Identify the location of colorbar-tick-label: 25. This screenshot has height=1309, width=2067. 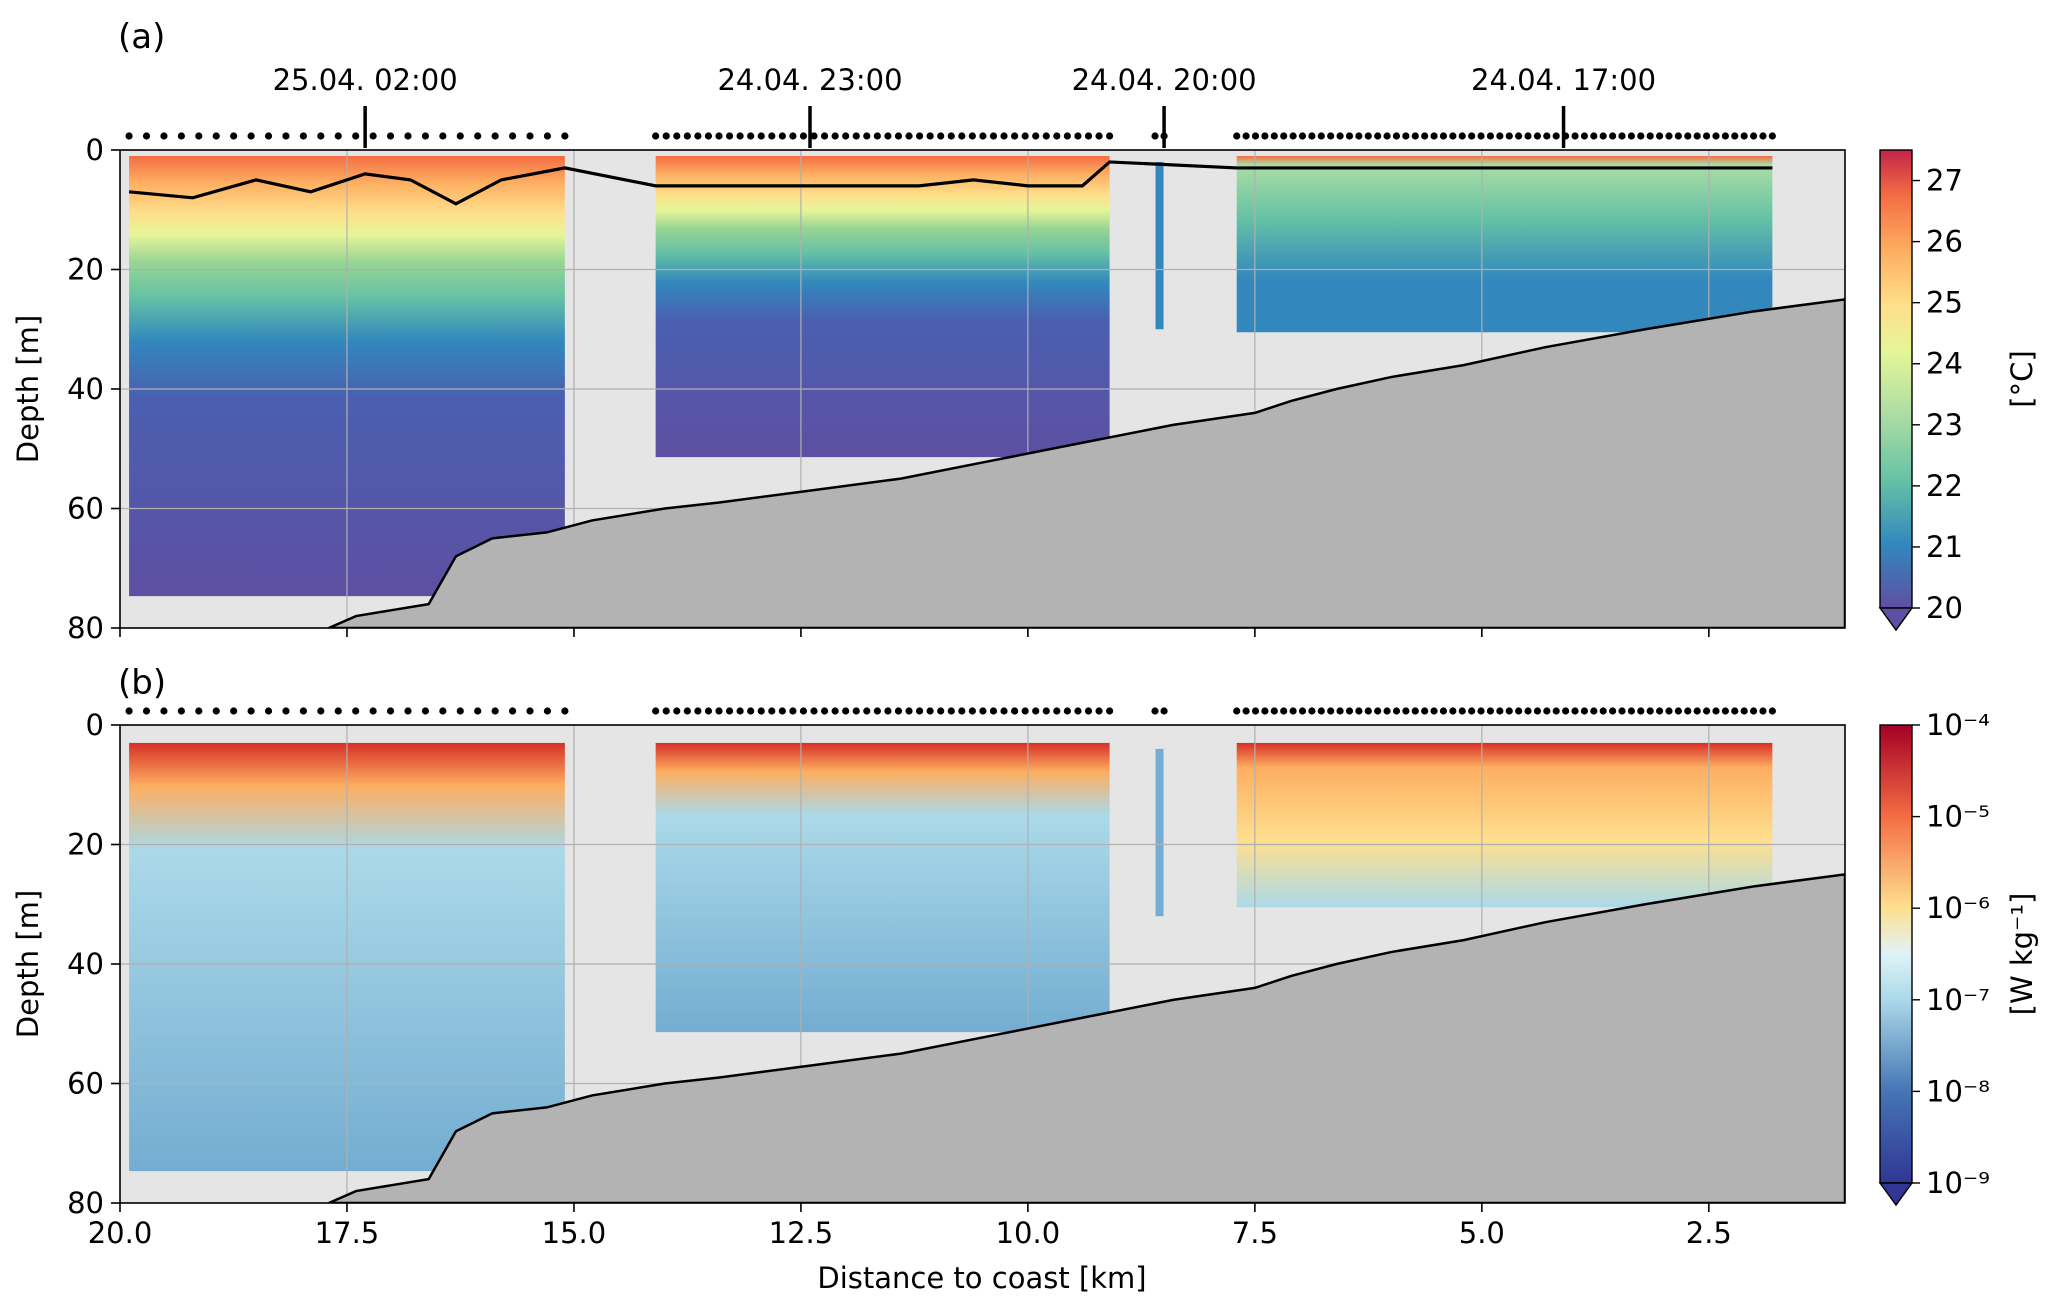
(1944, 303).